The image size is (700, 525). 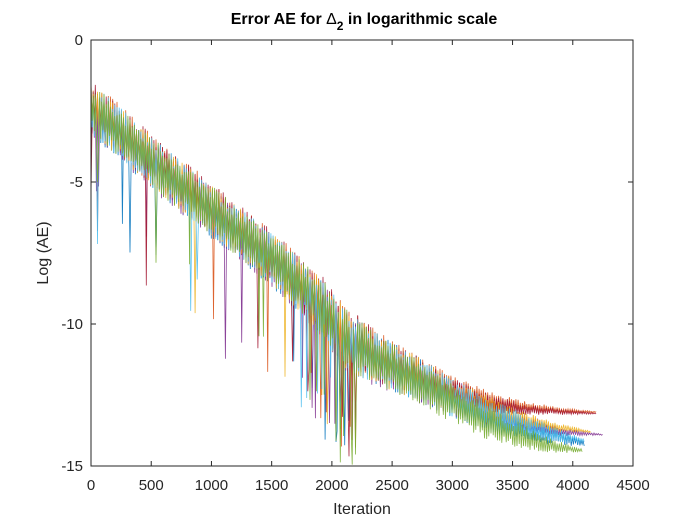 What do you see at coordinates (91, 485) in the screenshot?
I see `x-tick-label: 0` at bounding box center [91, 485].